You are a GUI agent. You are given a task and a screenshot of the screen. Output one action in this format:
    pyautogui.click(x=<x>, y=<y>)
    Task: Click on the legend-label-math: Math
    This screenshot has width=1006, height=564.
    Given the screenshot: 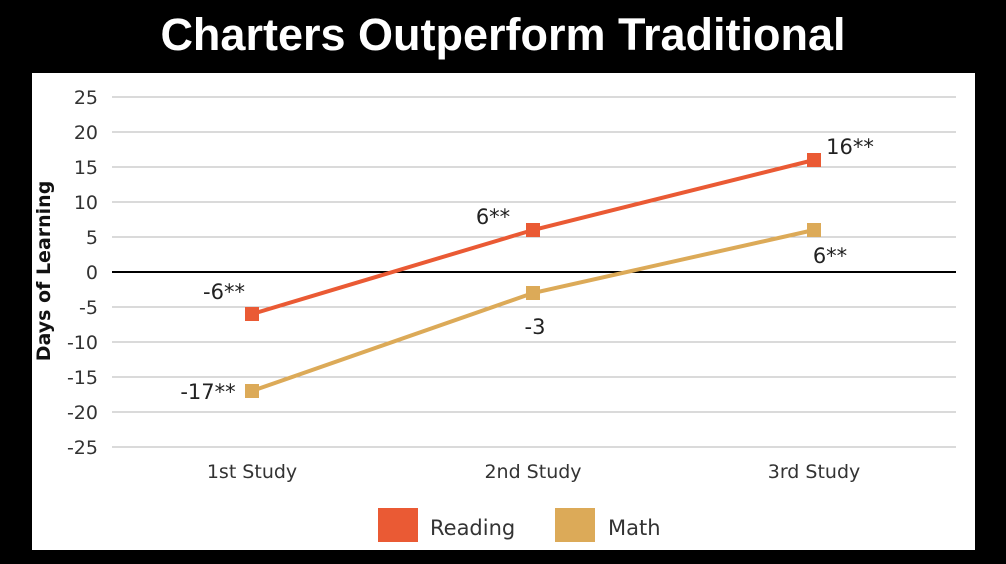 What is the action you would take?
    pyautogui.click(x=634, y=528)
    